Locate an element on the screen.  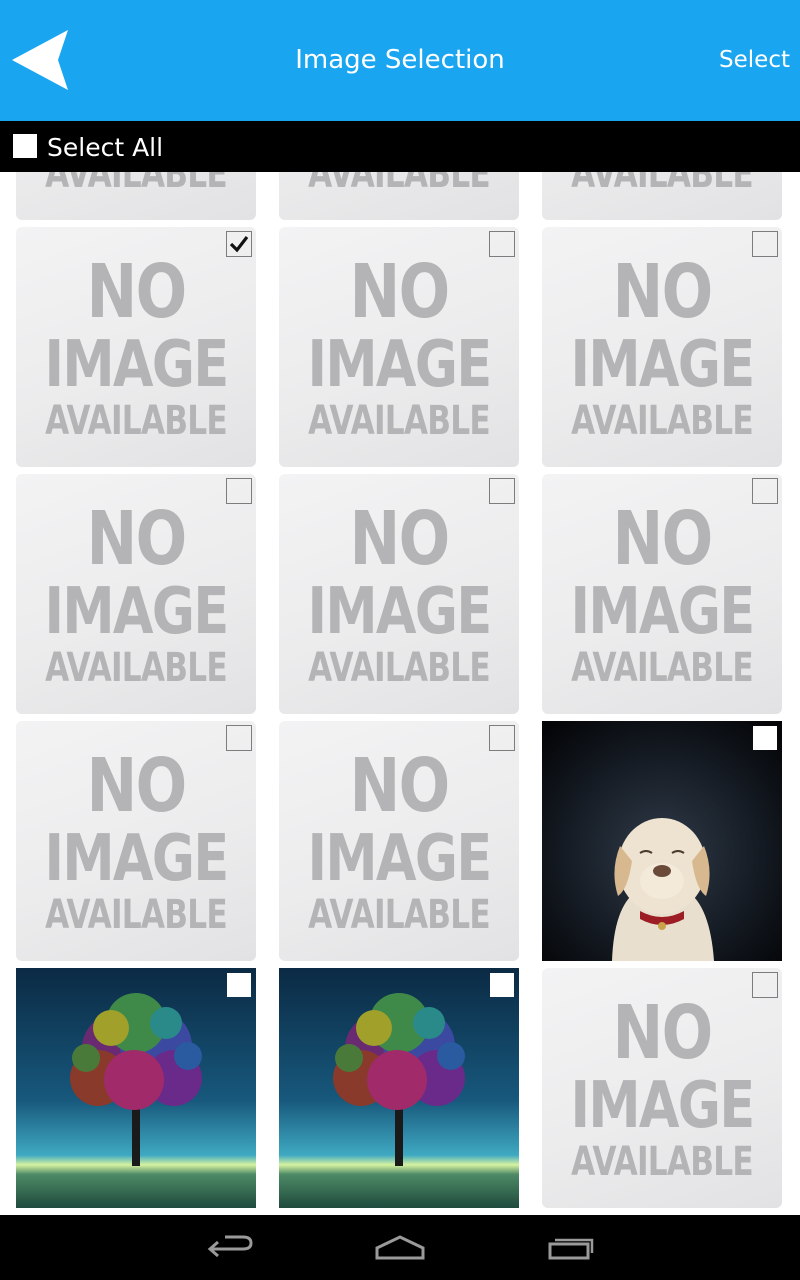
nav-home-button is located at coordinates (400, 1247).